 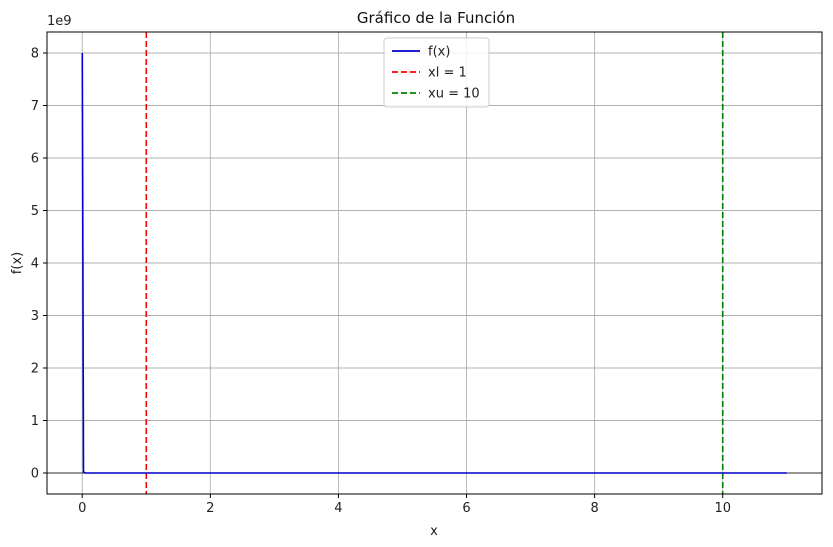 I want to click on y-axis-label: f(x), so click(x=17, y=263).